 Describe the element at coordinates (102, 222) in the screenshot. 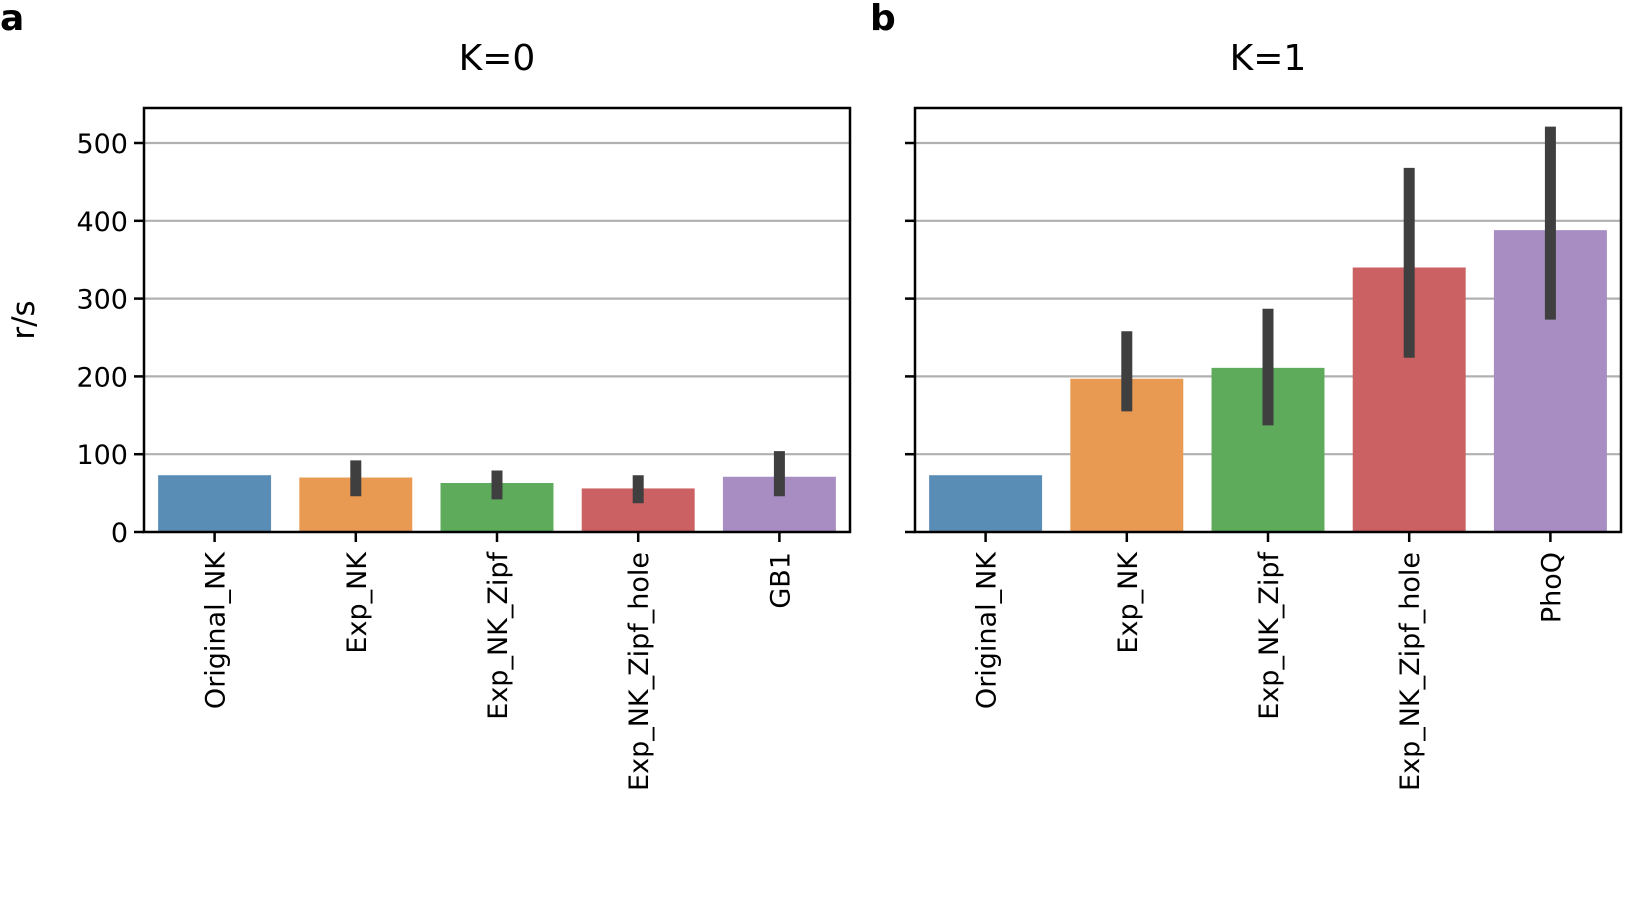

I see `y-tick-label: 400` at that location.